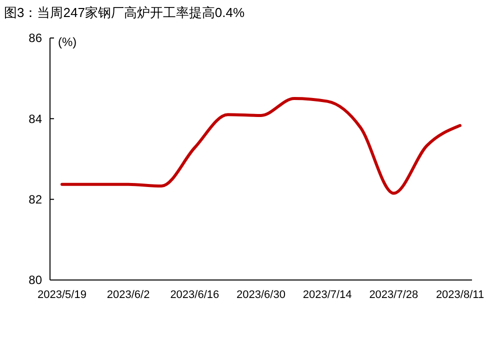 This screenshot has width=500, height=346. I want to click on y-tick-label: 86, so click(35, 38).